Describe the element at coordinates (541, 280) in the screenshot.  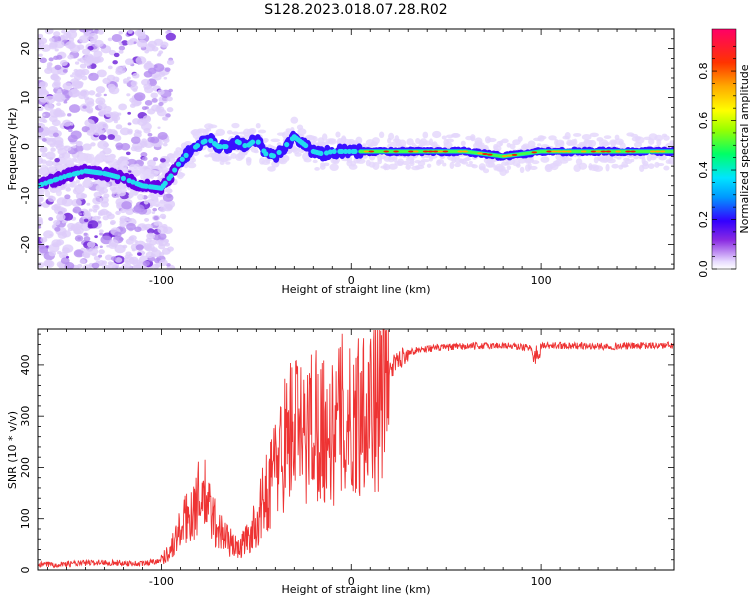
I see `spectrogram-x-tick-label: 100` at that location.